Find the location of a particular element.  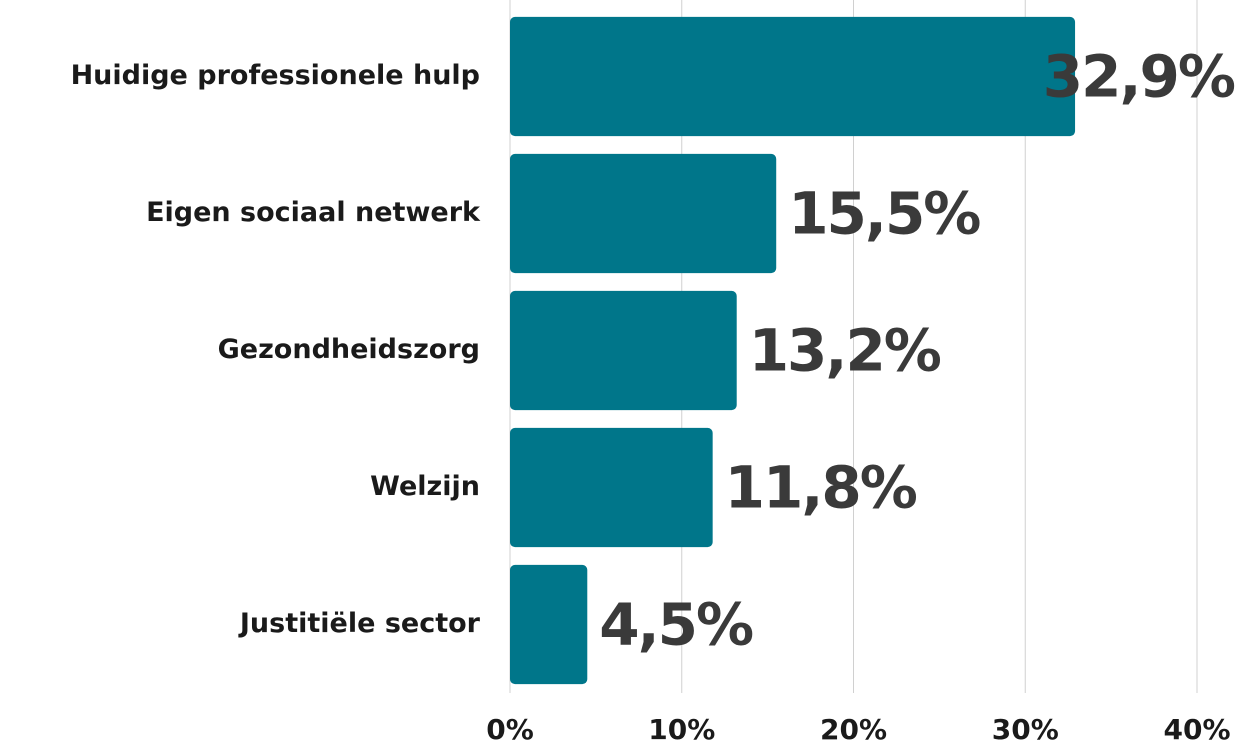

x-tick-label: 0% is located at coordinates (510, 729).